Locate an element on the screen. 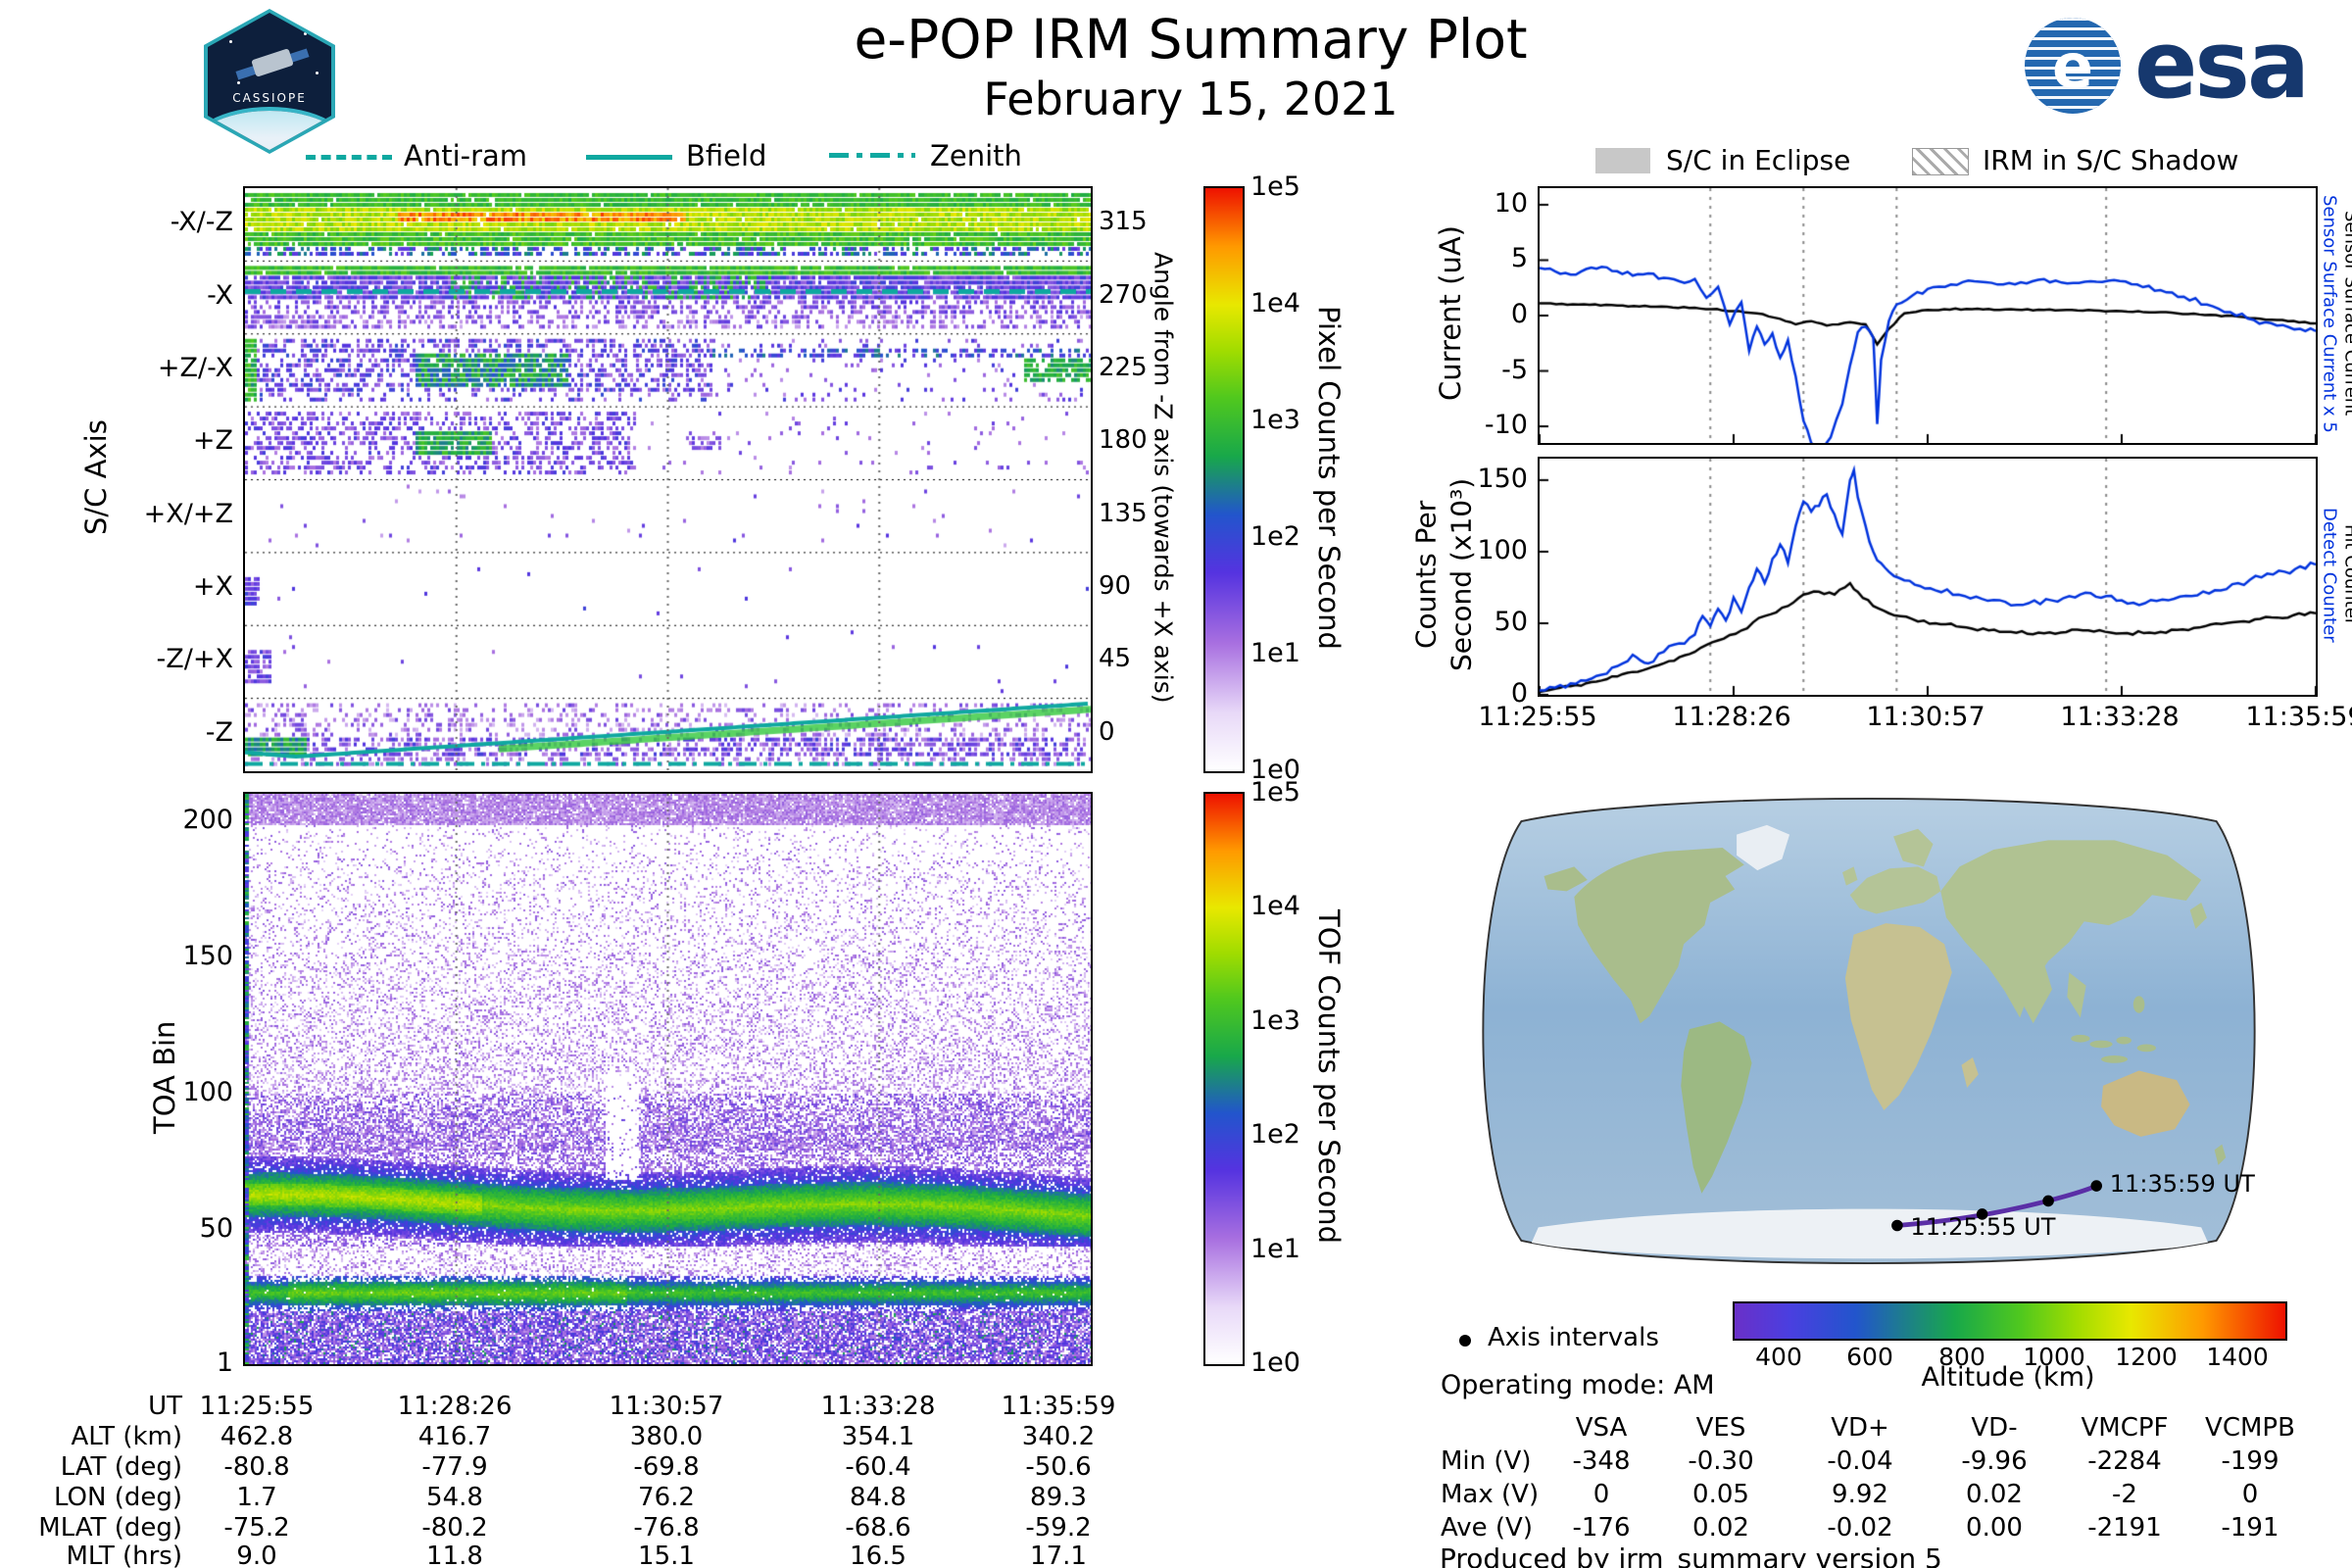 Image resolution: width=2352 pixels, height=1568 pixels. bfield-line-sample is located at coordinates (629, 157).